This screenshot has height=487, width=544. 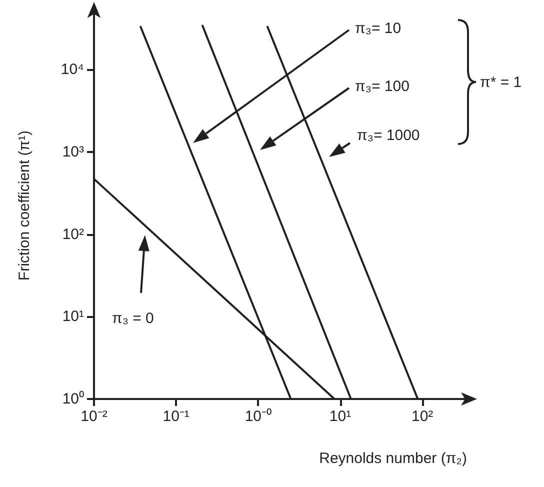 I want to click on x-tick-label: 10⁻⁰, so click(x=258, y=416).